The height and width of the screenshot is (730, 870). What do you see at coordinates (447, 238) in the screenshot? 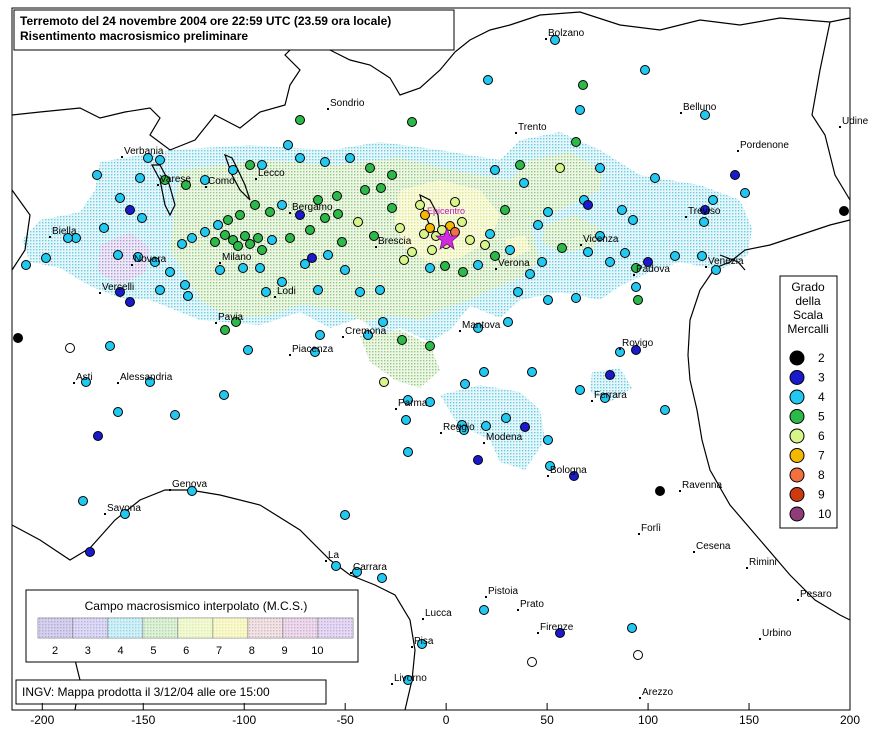
I see `epicentre-star-icon` at bounding box center [447, 238].